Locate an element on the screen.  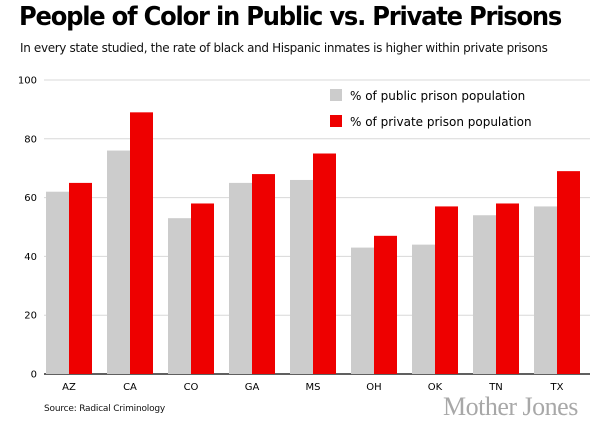
x-tick-label: OH is located at coordinates (373, 387).